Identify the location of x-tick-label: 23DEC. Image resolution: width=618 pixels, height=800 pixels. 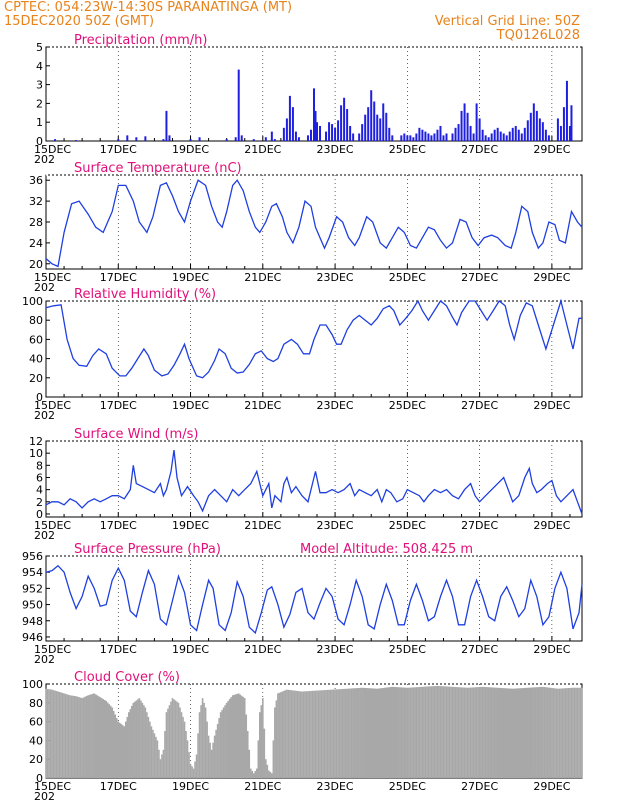
(335, 149).